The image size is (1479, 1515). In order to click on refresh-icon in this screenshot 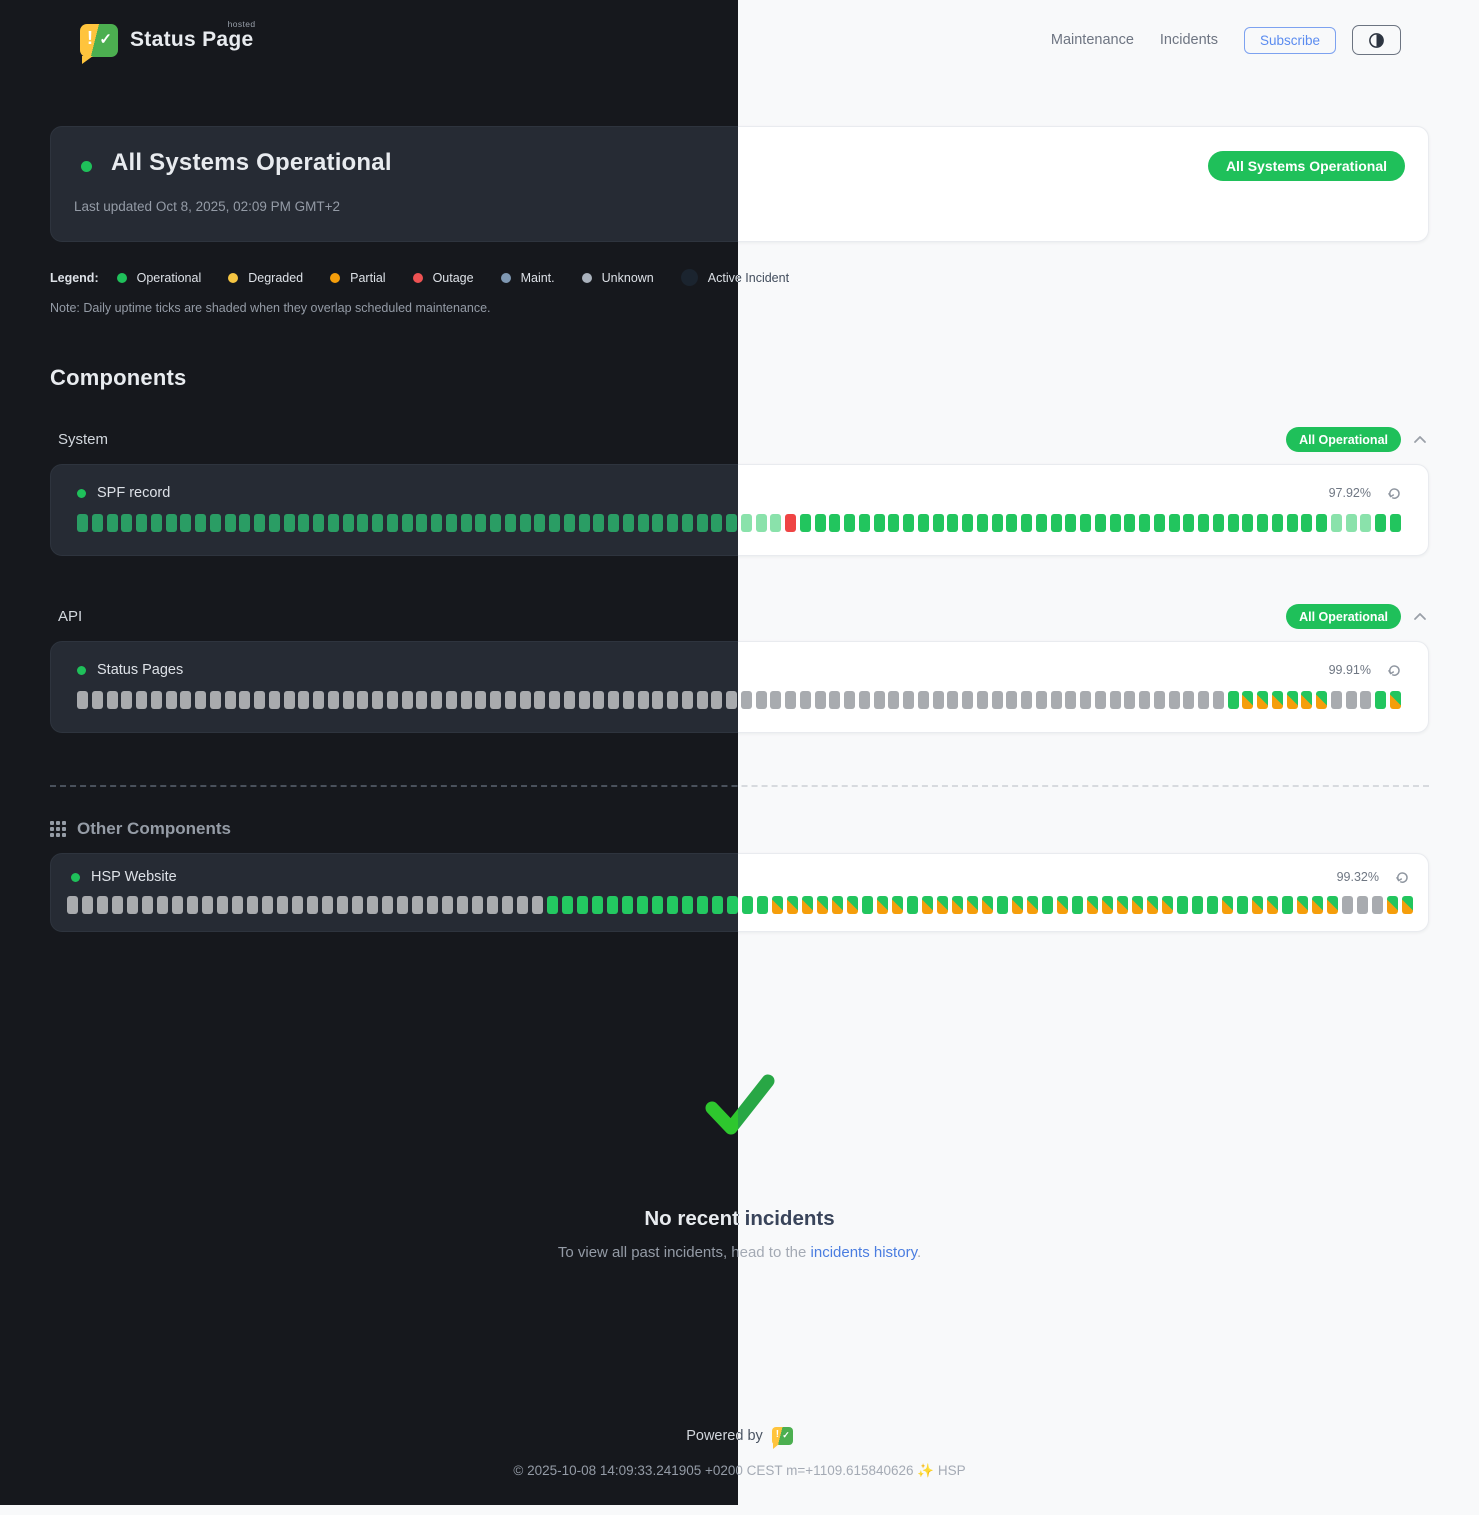, I will do `click(1395, 670)`.